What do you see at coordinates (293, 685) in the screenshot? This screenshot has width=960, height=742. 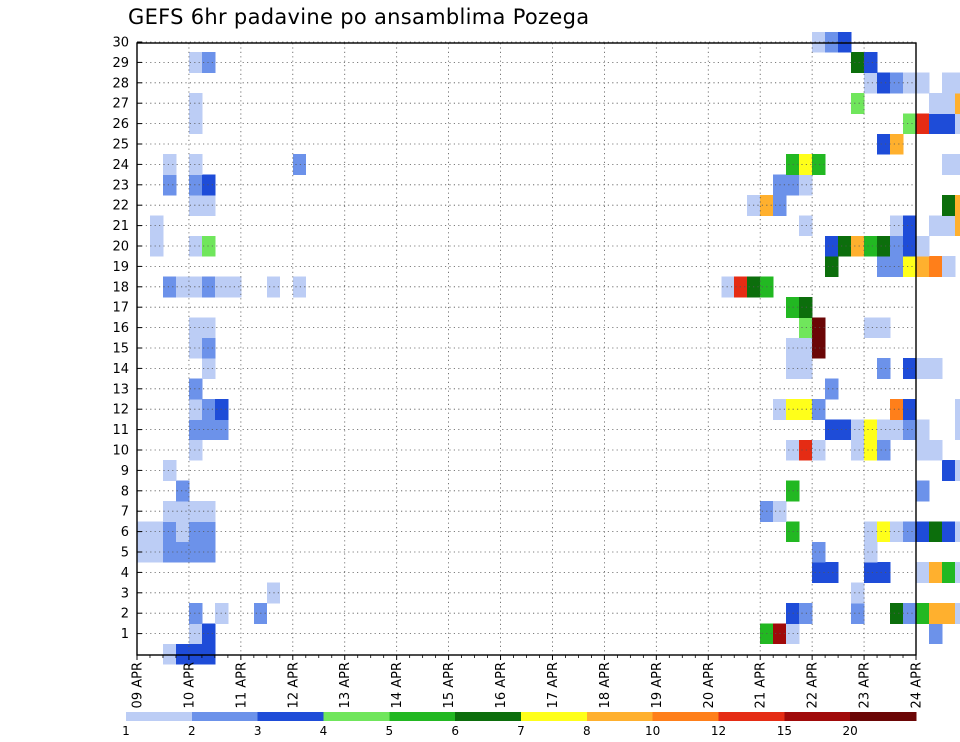 I see `x-tick-label: 12 APR` at bounding box center [293, 685].